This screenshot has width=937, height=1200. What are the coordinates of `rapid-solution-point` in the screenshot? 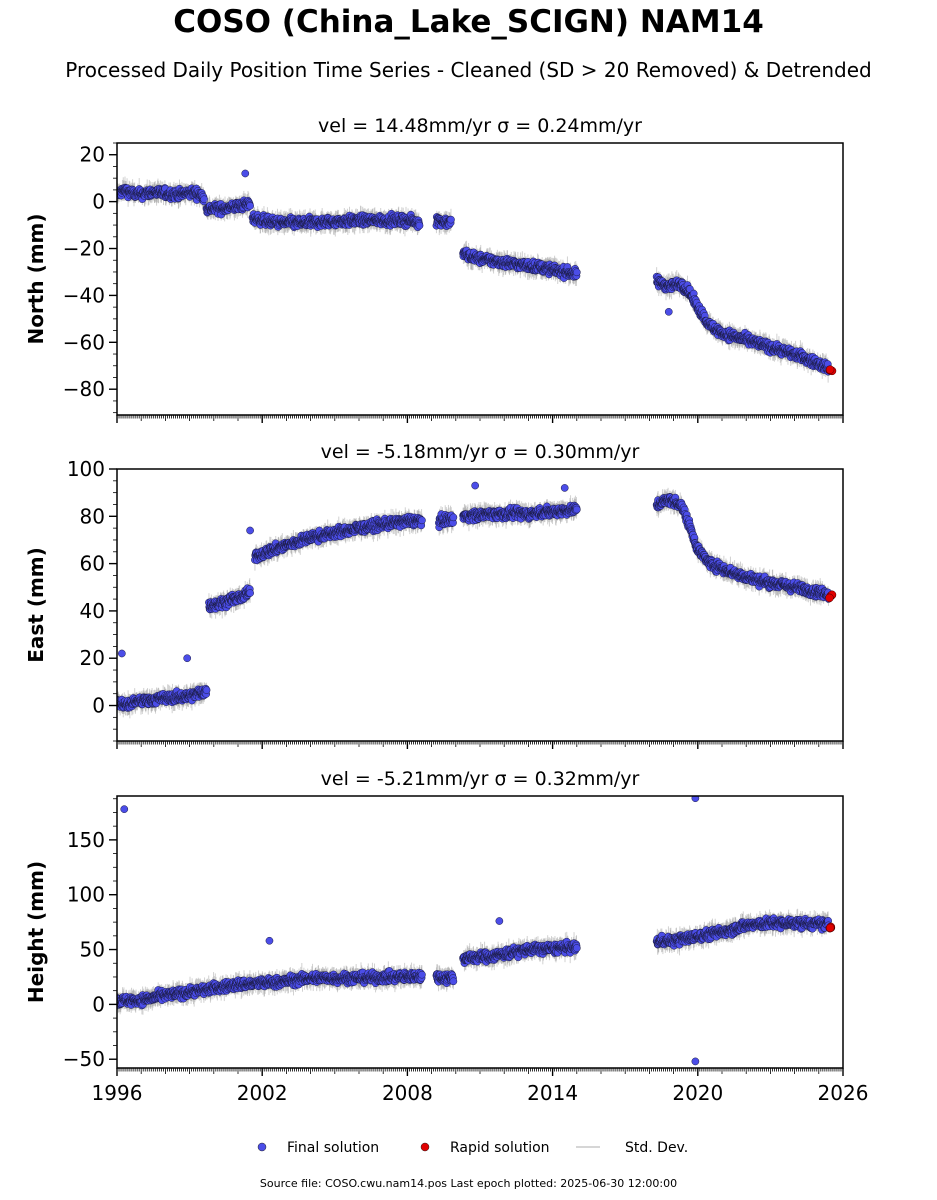 It's located at (830, 369).